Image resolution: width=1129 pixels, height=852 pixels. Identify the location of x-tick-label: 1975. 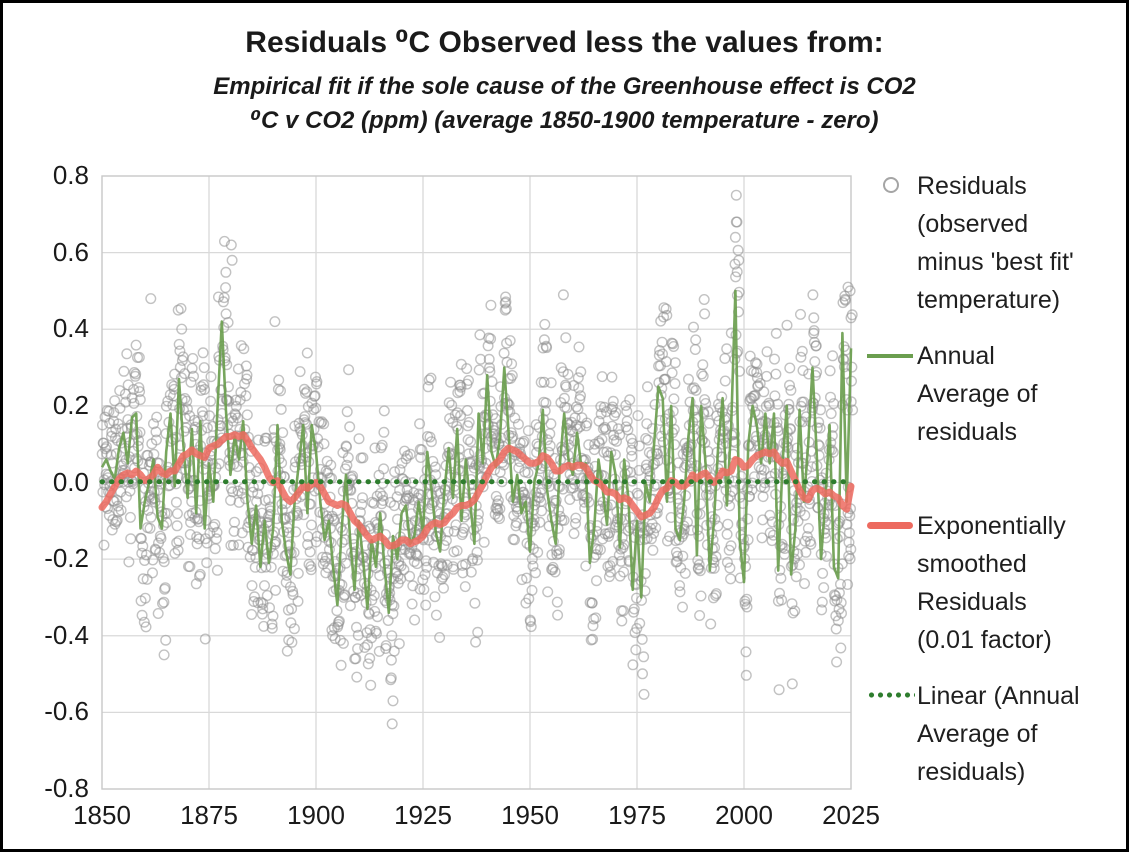
(637, 815).